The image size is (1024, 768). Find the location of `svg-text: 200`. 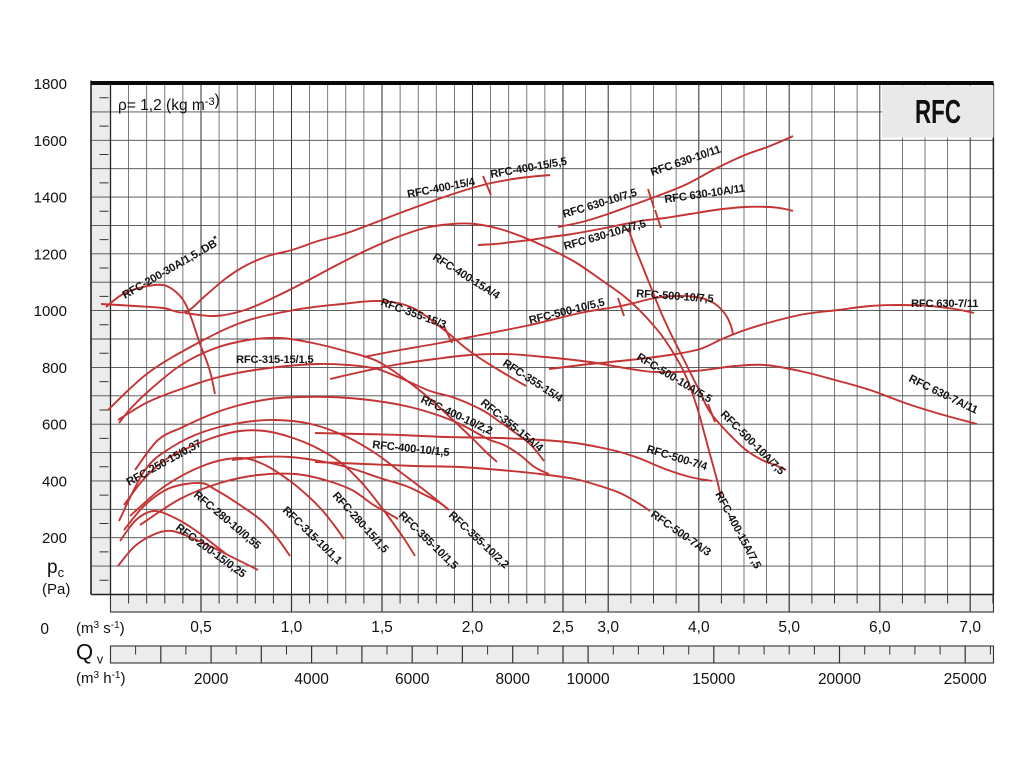

svg-text: 200 is located at coordinates (54, 538).